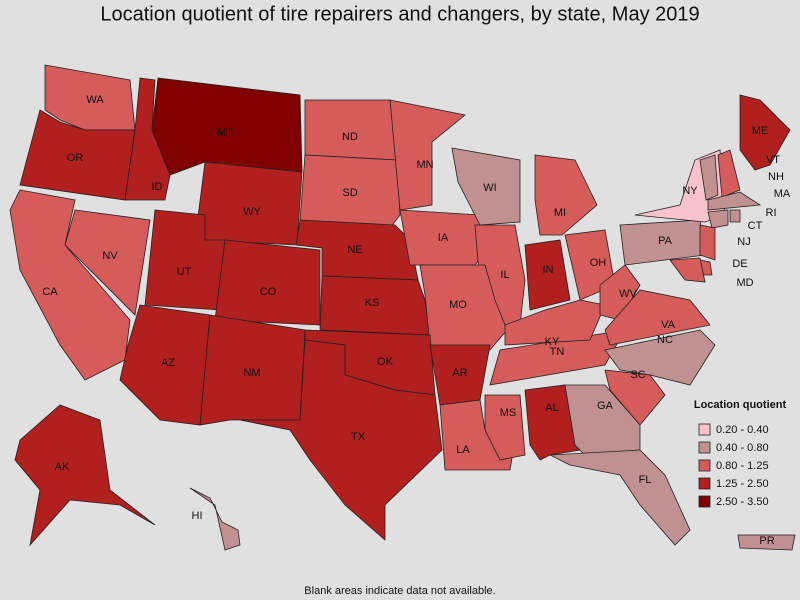  Describe the element at coordinates (776, 177) in the screenshot. I see `state-label: NH` at that location.